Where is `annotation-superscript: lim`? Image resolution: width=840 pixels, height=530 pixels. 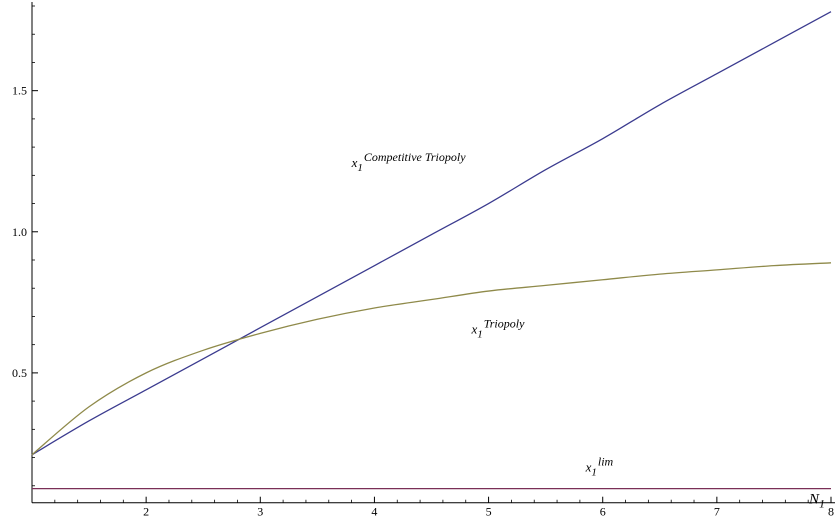
annotation-superscript: lim is located at coordinates (606, 462).